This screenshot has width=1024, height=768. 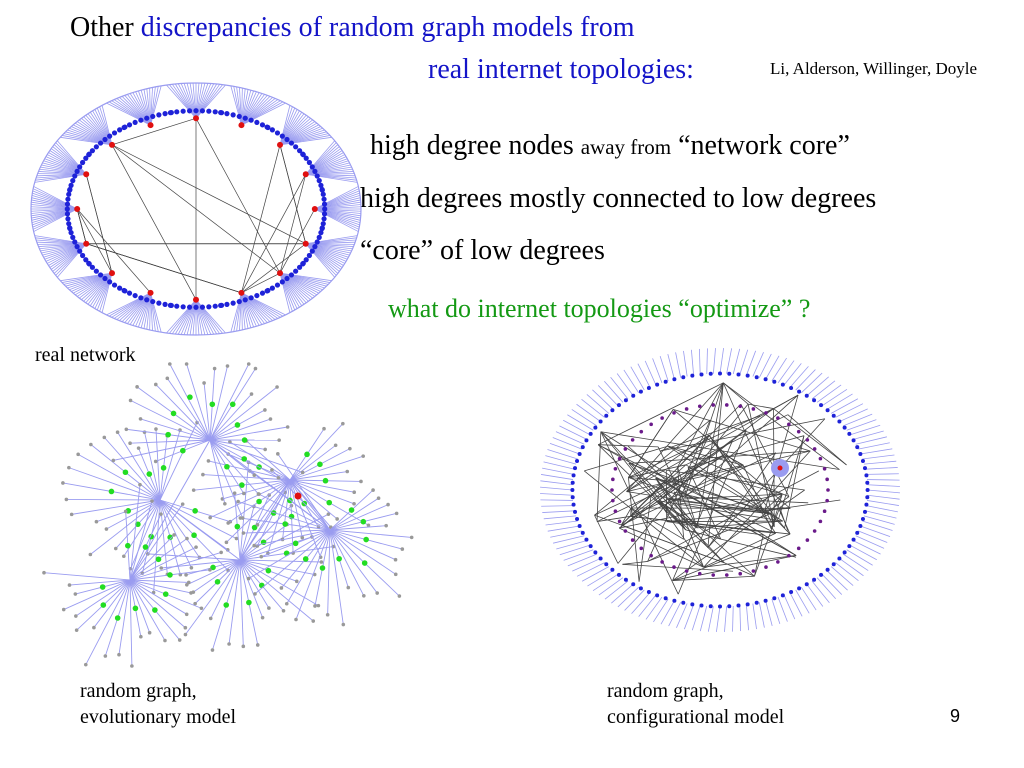 I want to click on bullet-1-main: high degree nodes, so click(x=472, y=145).